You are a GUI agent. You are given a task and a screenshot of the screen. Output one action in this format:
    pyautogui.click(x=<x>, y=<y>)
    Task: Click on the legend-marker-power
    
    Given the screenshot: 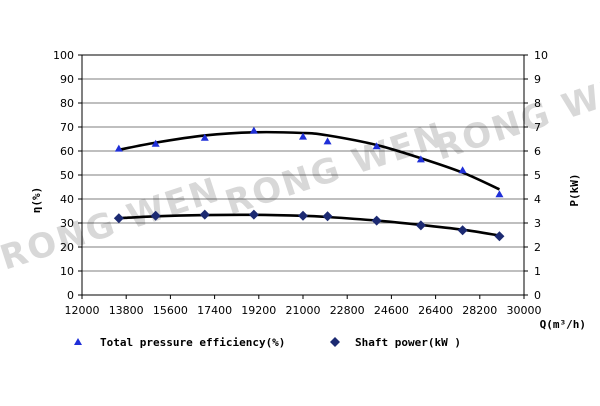 What is the action you would take?
    pyautogui.click(x=335, y=342)
    